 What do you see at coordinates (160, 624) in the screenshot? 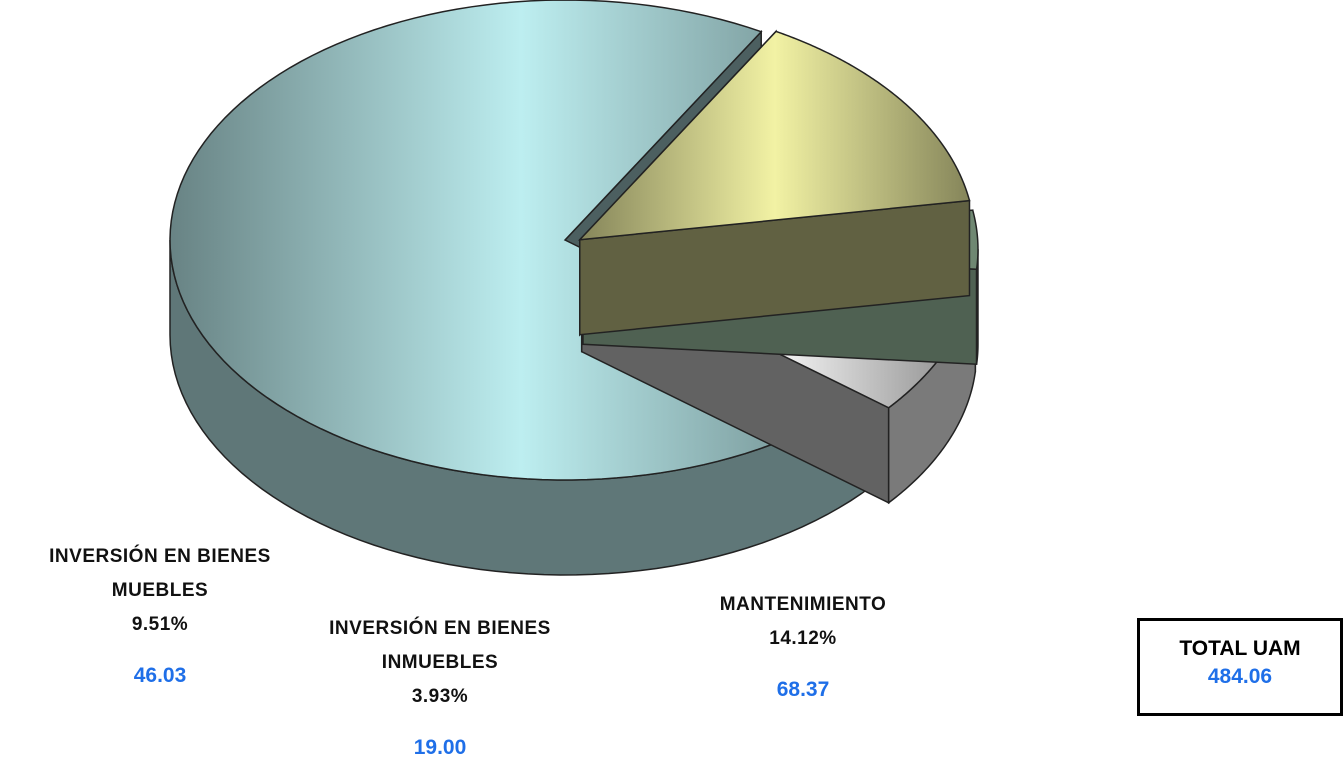
I see `slice-percent: 9.51%` at bounding box center [160, 624].